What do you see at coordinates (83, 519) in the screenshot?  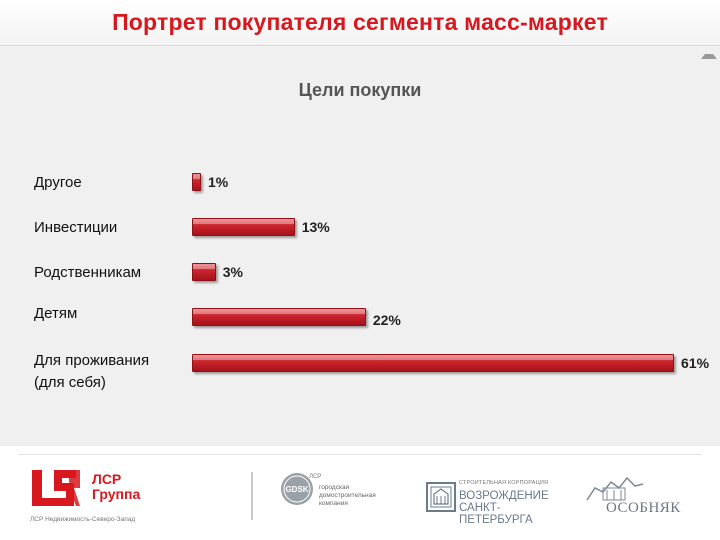 I see `lsr-tagline: ЛСР Недвижимость-Северо-Запад` at bounding box center [83, 519].